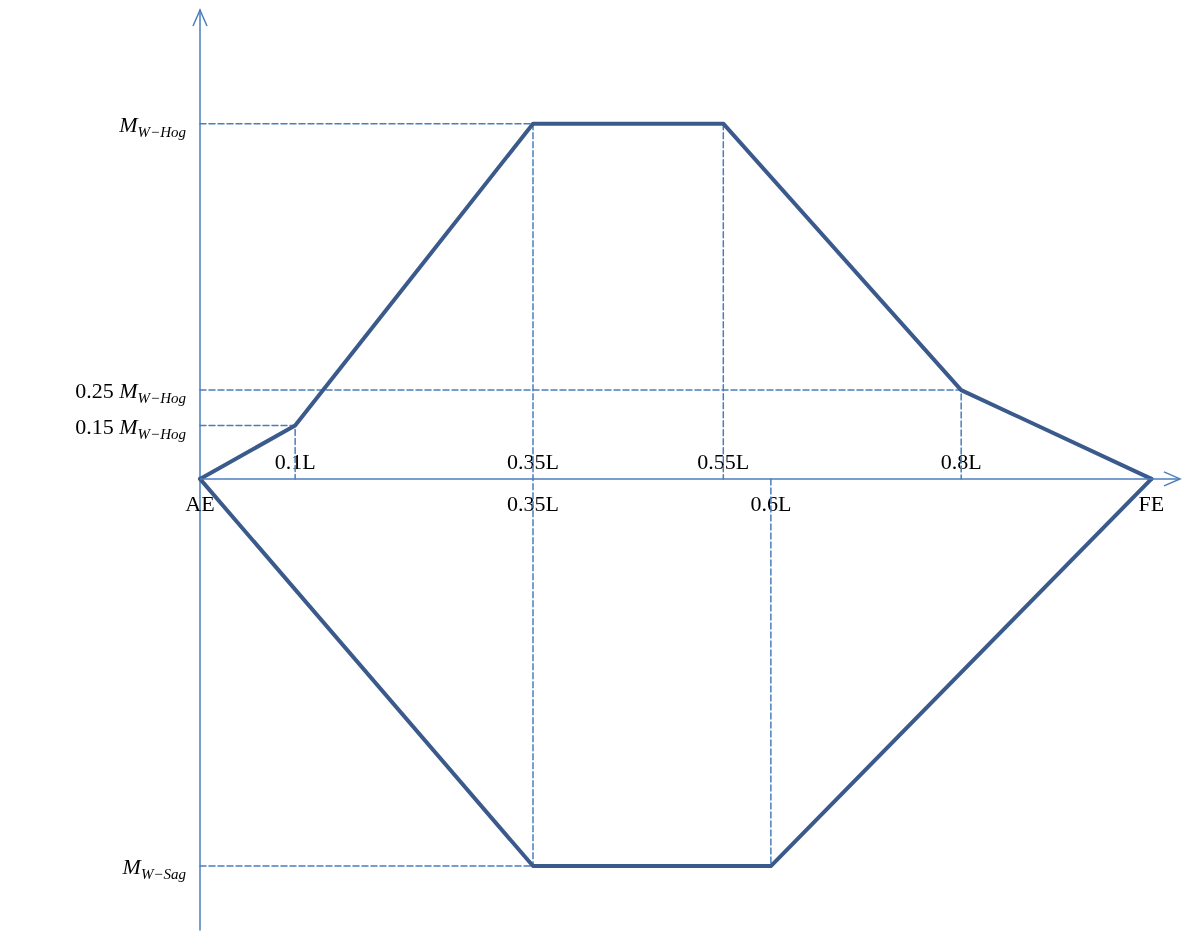 This screenshot has height=932, width=1195. Describe the element at coordinates (533, 504) in the screenshot. I see `x-tick-label: 0.35L` at that location.